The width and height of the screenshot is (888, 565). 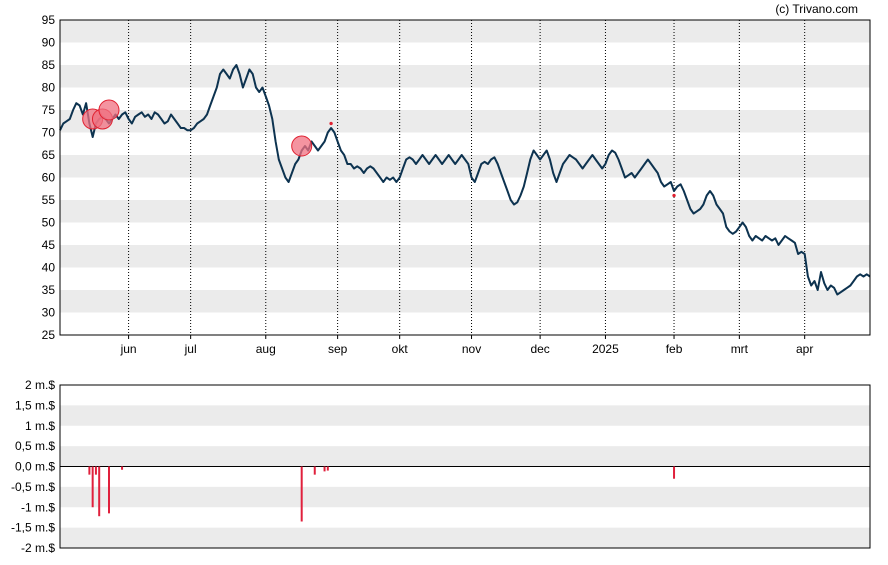 What do you see at coordinates (49, 65) in the screenshot?
I see `price-y-tick: 85` at bounding box center [49, 65].